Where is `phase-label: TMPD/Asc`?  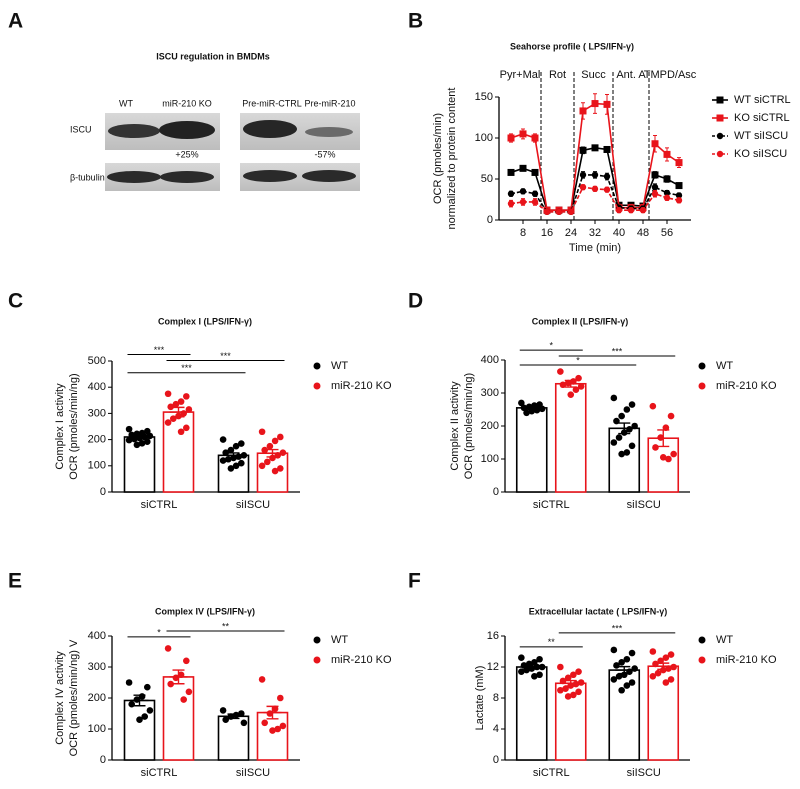
phase-label: TMPD/Asc is located at coordinates (670, 75).